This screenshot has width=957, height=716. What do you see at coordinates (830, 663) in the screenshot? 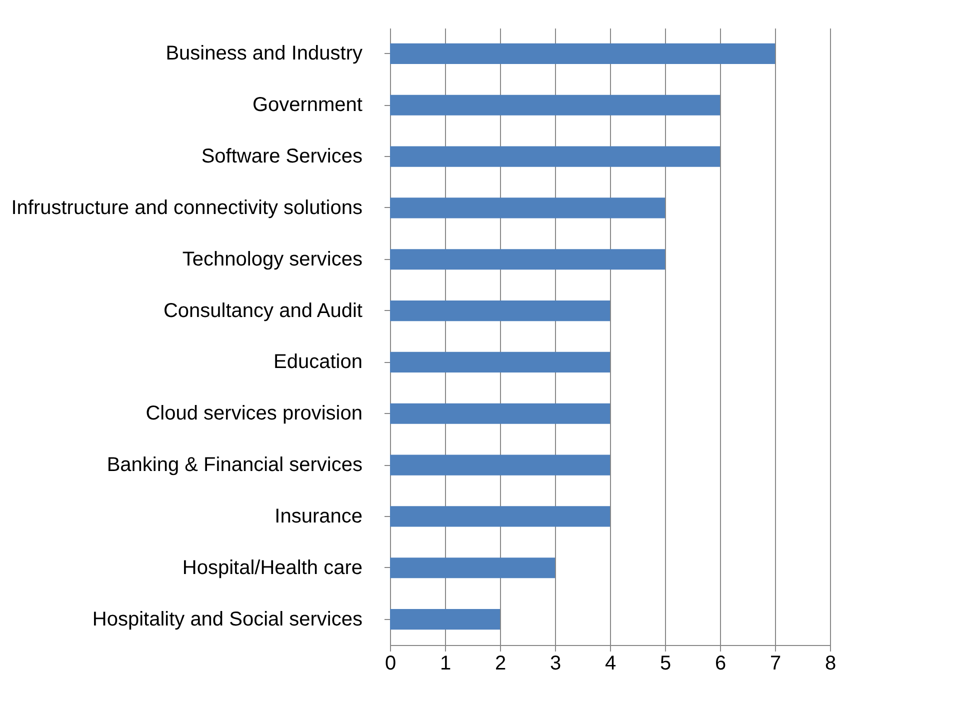
I see `x-tick-label: 8` at bounding box center [830, 663].